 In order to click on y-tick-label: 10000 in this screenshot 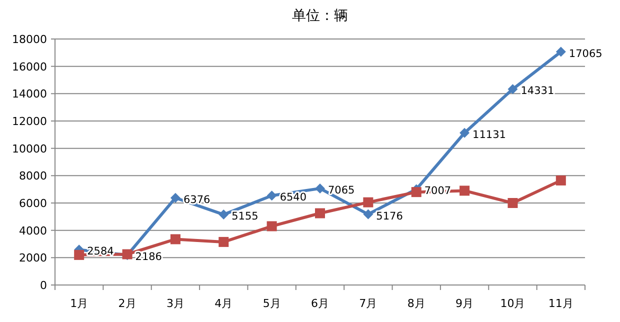, I will do `click(29, 149)`.